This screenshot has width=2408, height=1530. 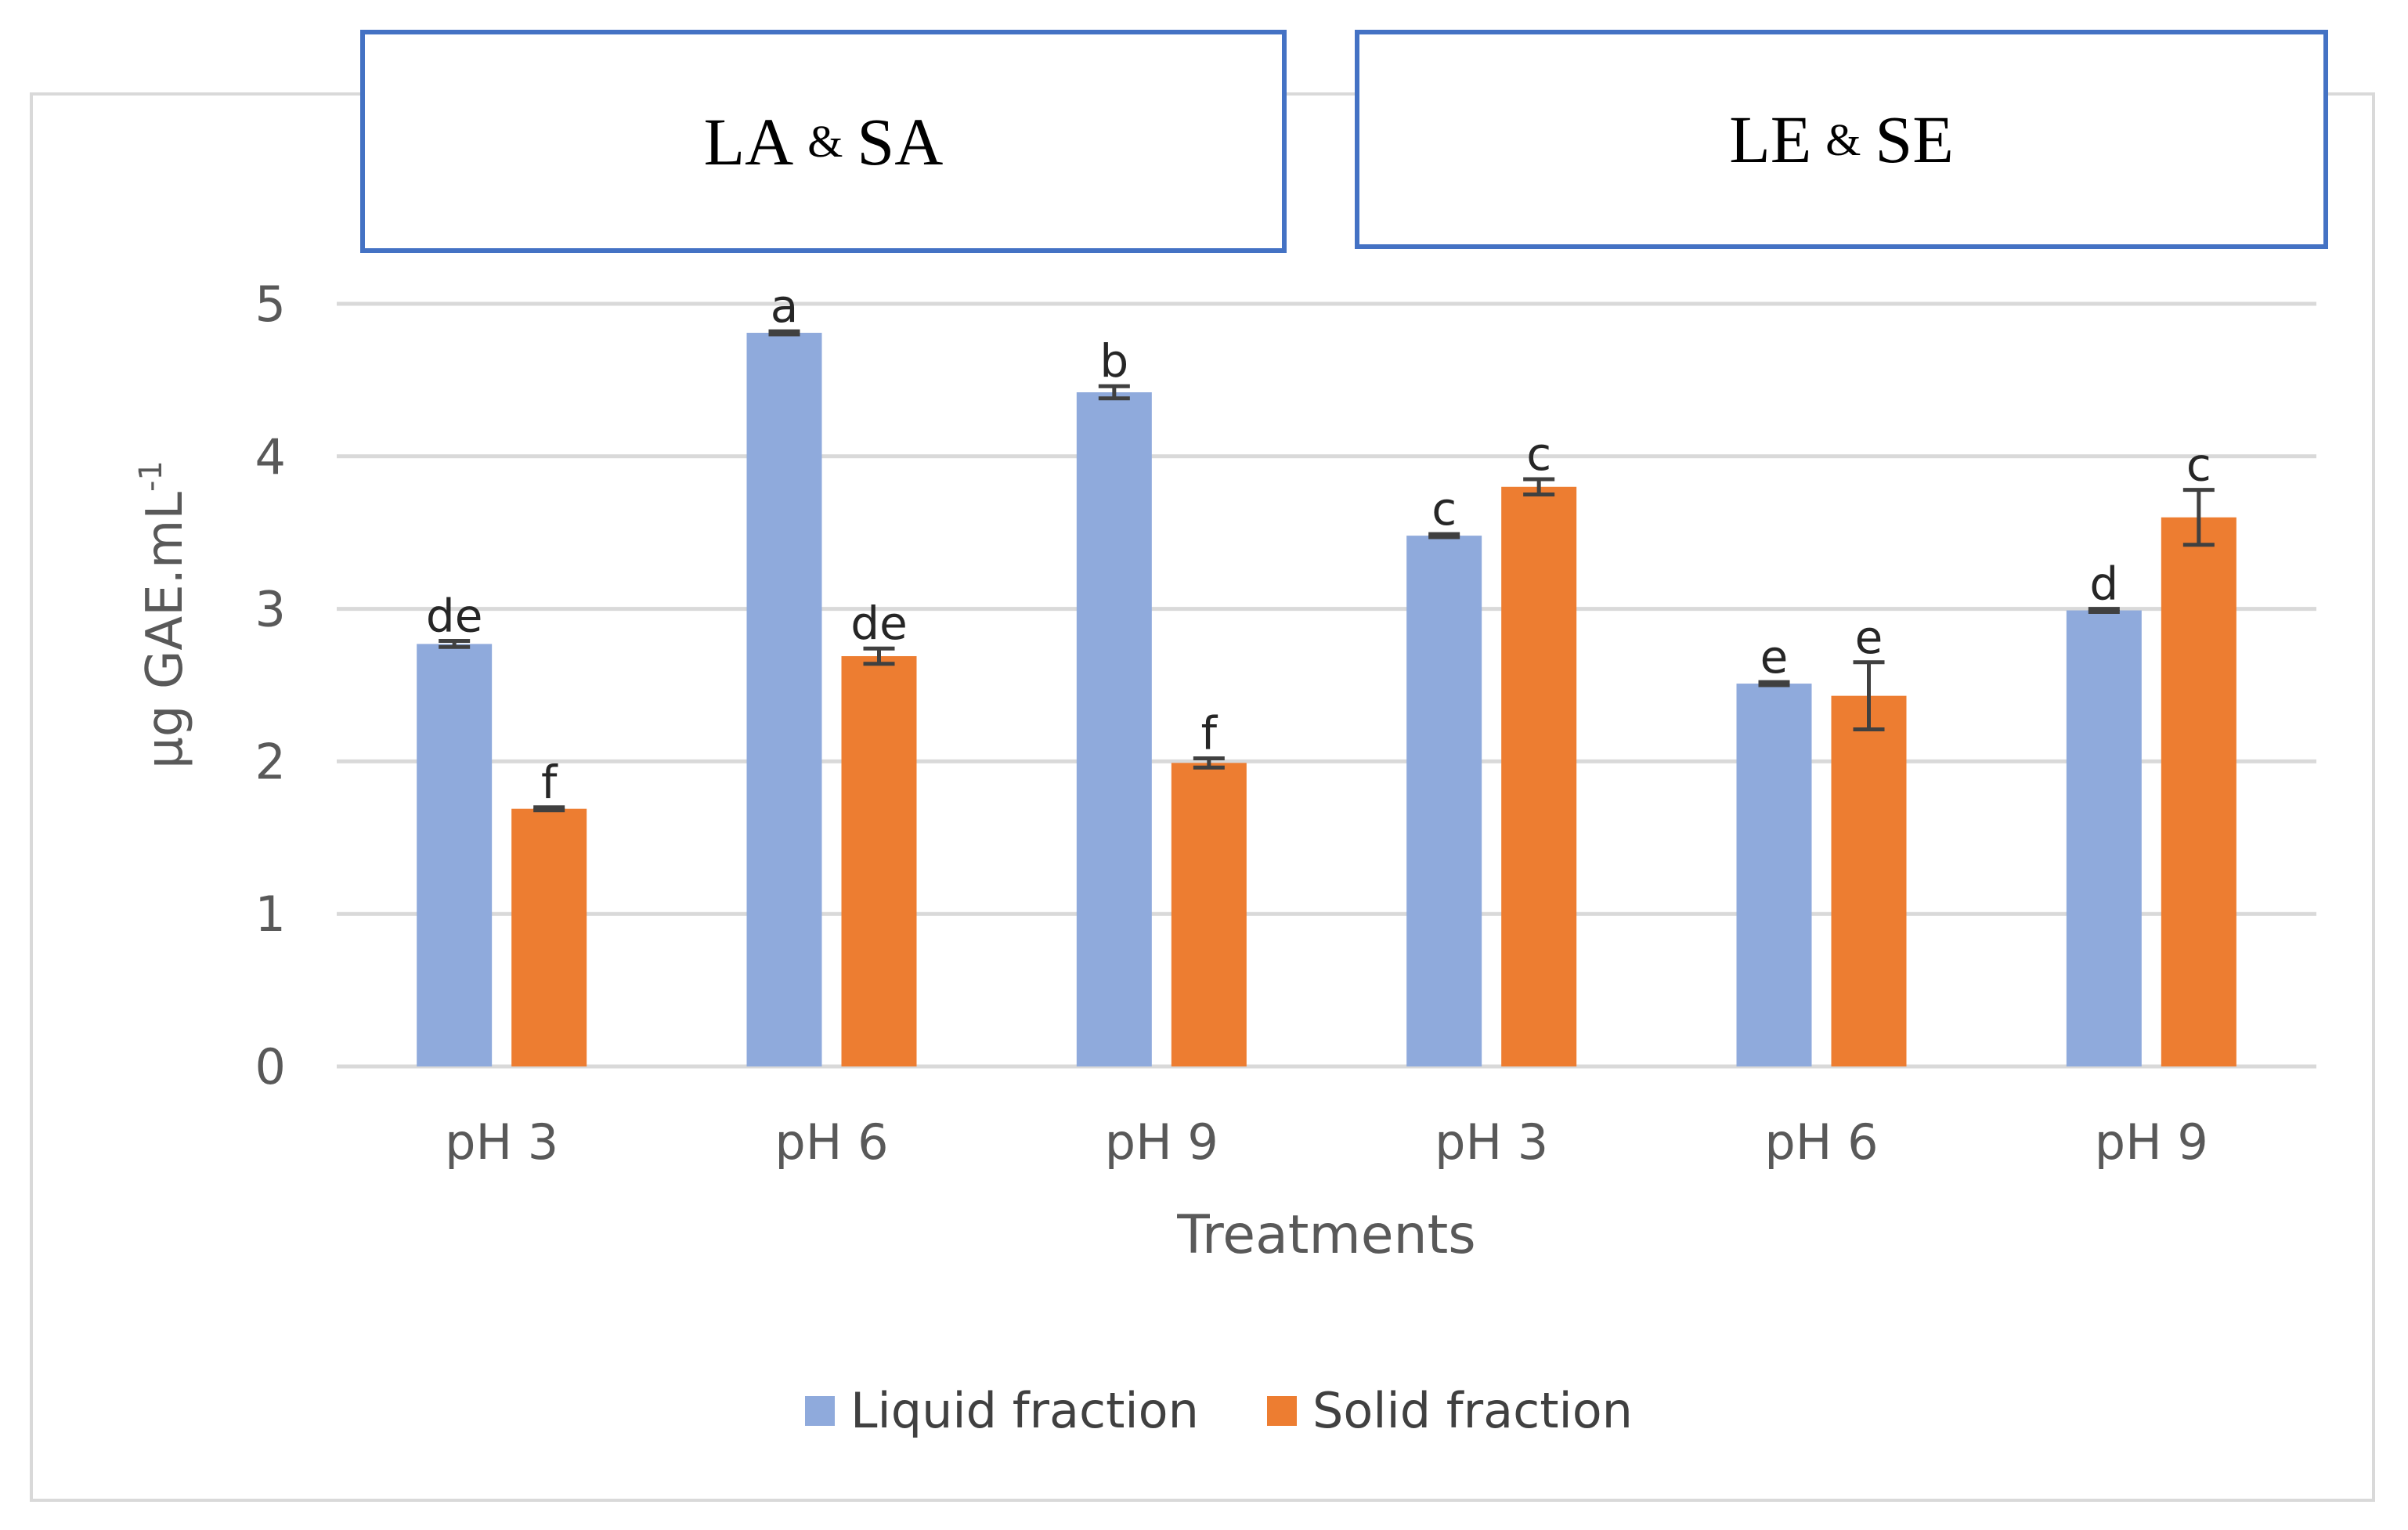 What do you see at coordinates (1775, 657) in the screenshot?
I see `significance-letter-liquid-4: e` at bounding box center [1775, 657].